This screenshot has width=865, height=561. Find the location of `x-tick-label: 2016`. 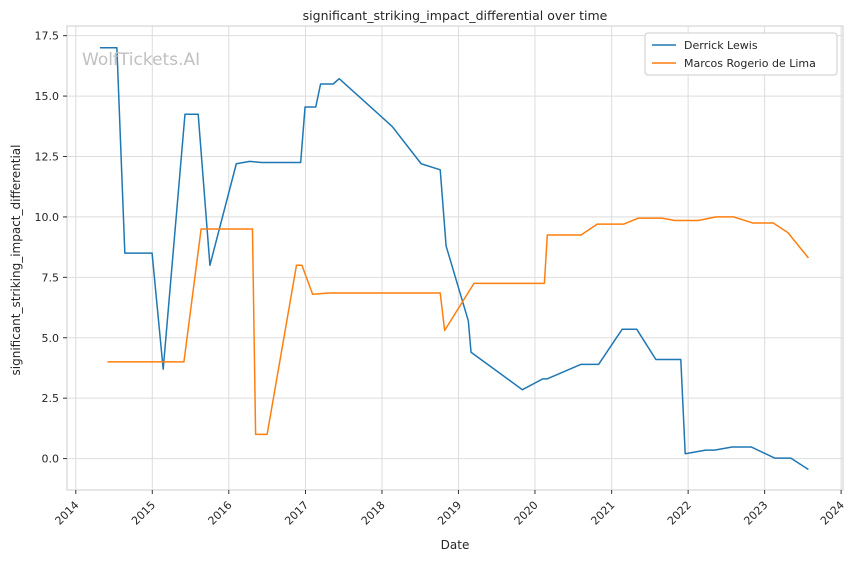

x-tick-label: 2016 is located at coordinates (220, 513).